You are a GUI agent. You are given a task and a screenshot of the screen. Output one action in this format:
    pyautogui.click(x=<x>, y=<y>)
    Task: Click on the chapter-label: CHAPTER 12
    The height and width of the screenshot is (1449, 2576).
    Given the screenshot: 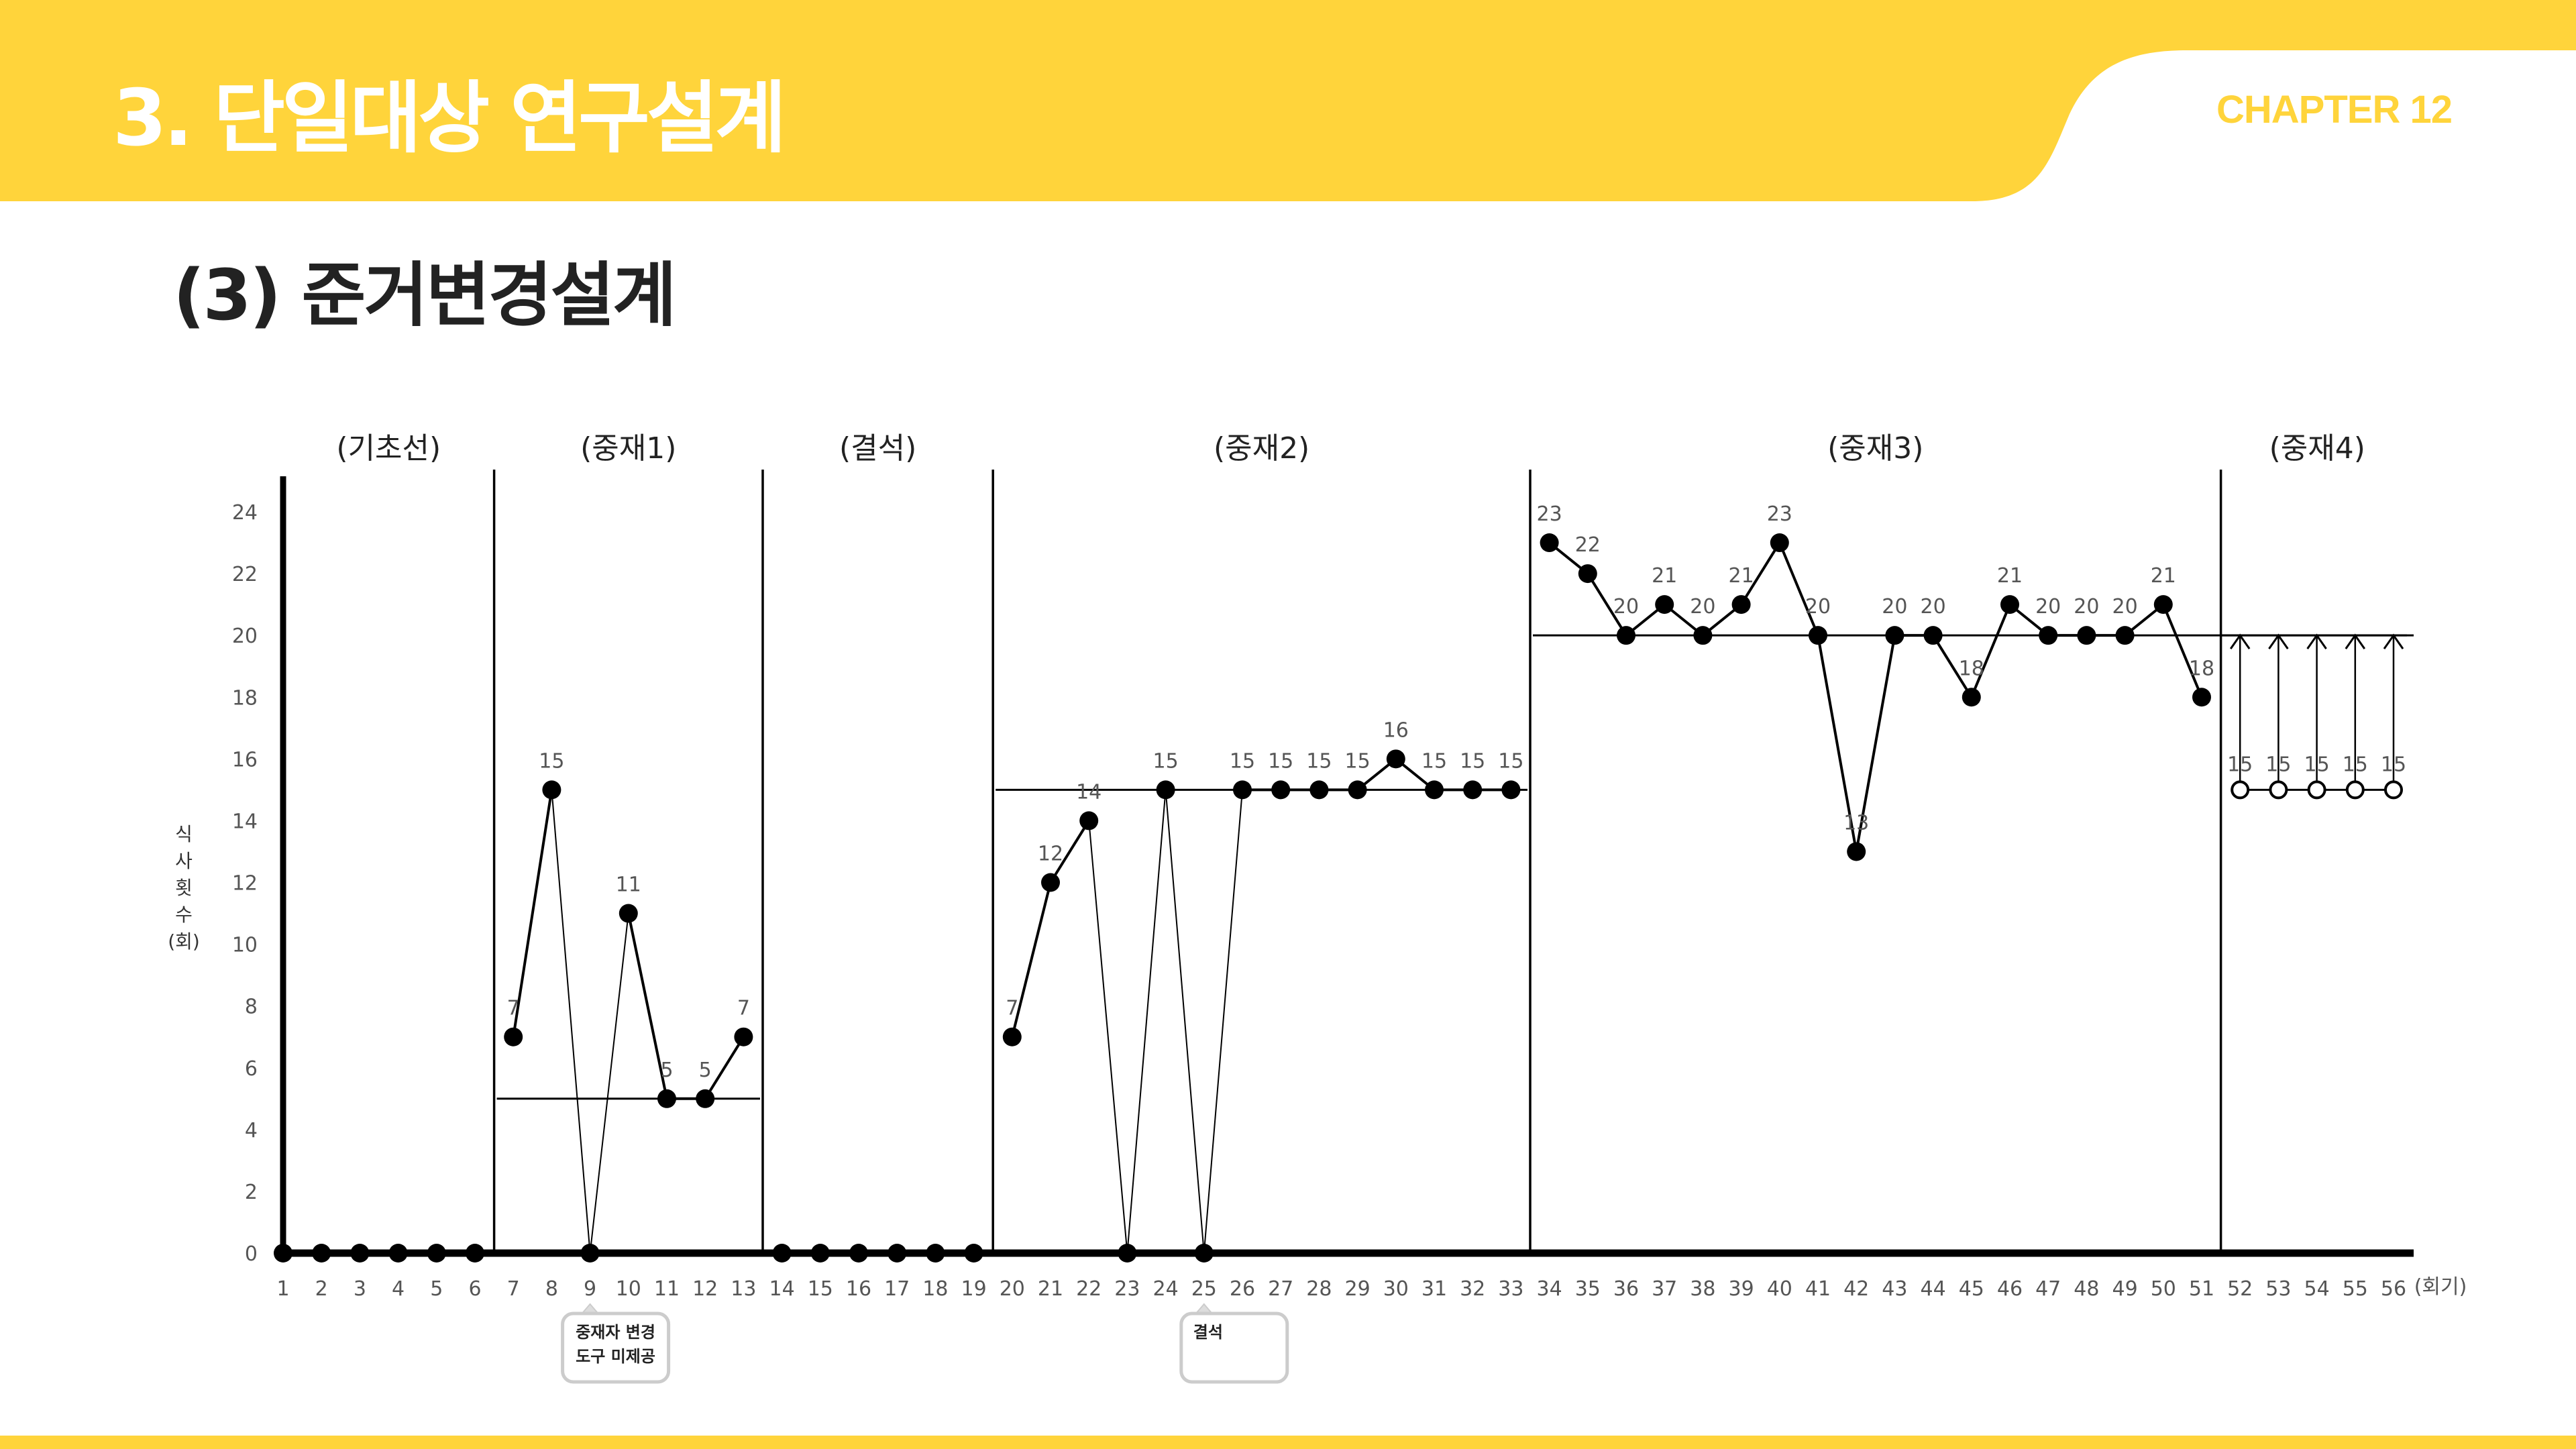 What is the action you would take?
    pyautogui.click(x=2334, y=109)
    